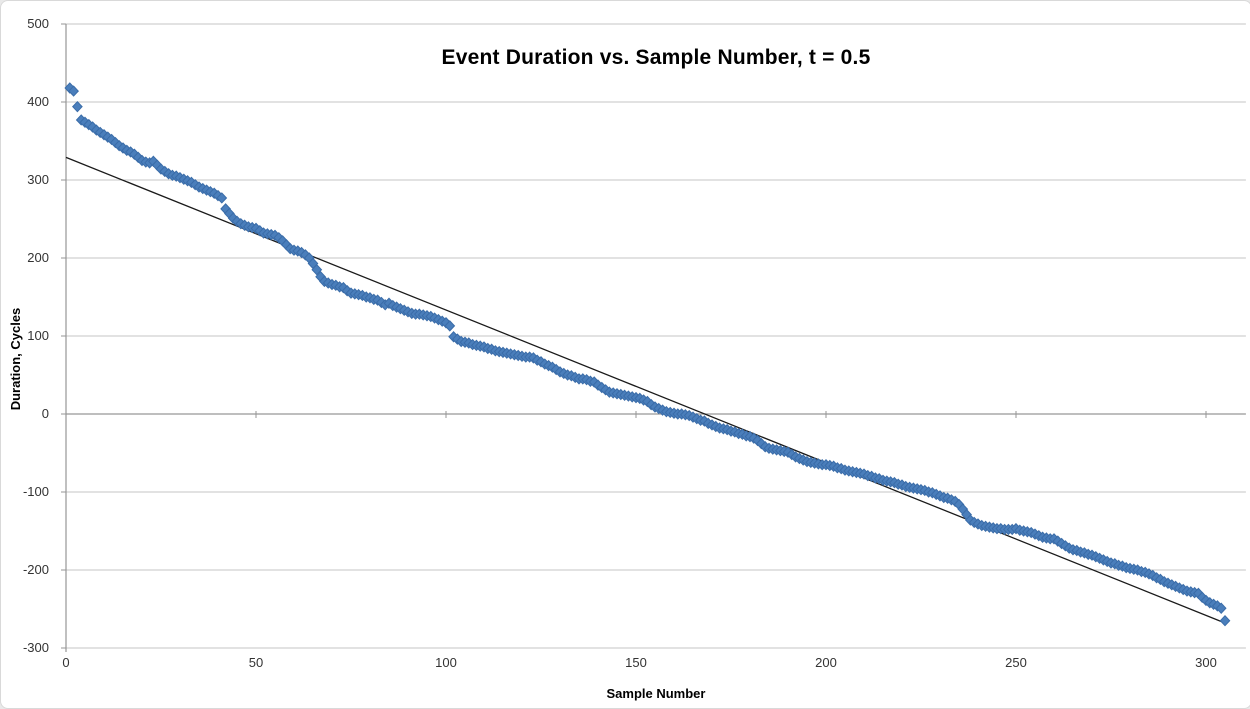 Image resolution: width=1250 pixels, height=709 pixels. Describe the element at coordinates (1206, 662) in the screenshot. I see `x-tick-label: 300` at that location.